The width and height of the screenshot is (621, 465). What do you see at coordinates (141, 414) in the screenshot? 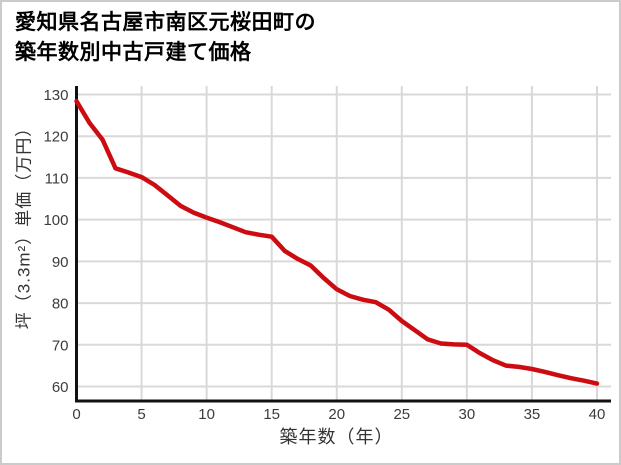
I see `x-tick-label: 5` at bounding box center [141, 414].